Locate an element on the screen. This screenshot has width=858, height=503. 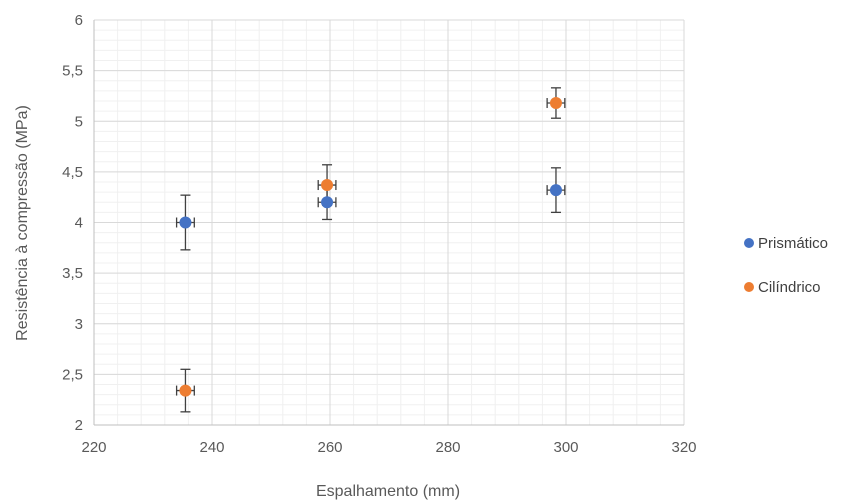
y-tick-label: 3 is located at coordinates (79, 324).